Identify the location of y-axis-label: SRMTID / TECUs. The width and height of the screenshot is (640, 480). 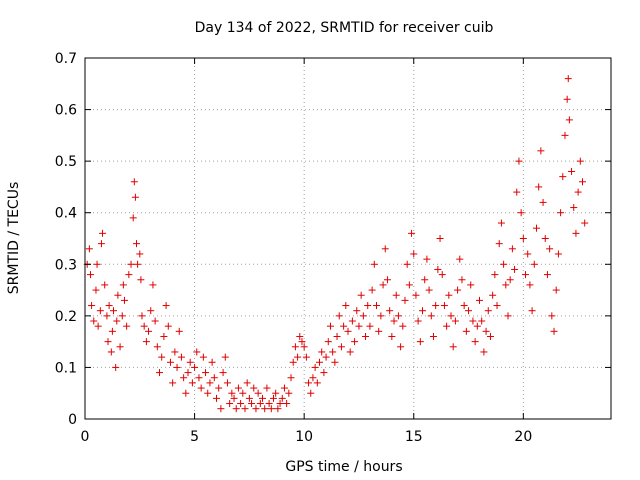
(14, 238).